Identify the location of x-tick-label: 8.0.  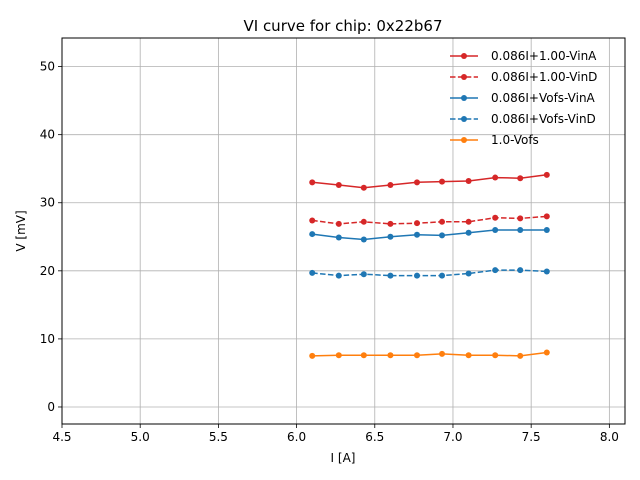
(609, 437).